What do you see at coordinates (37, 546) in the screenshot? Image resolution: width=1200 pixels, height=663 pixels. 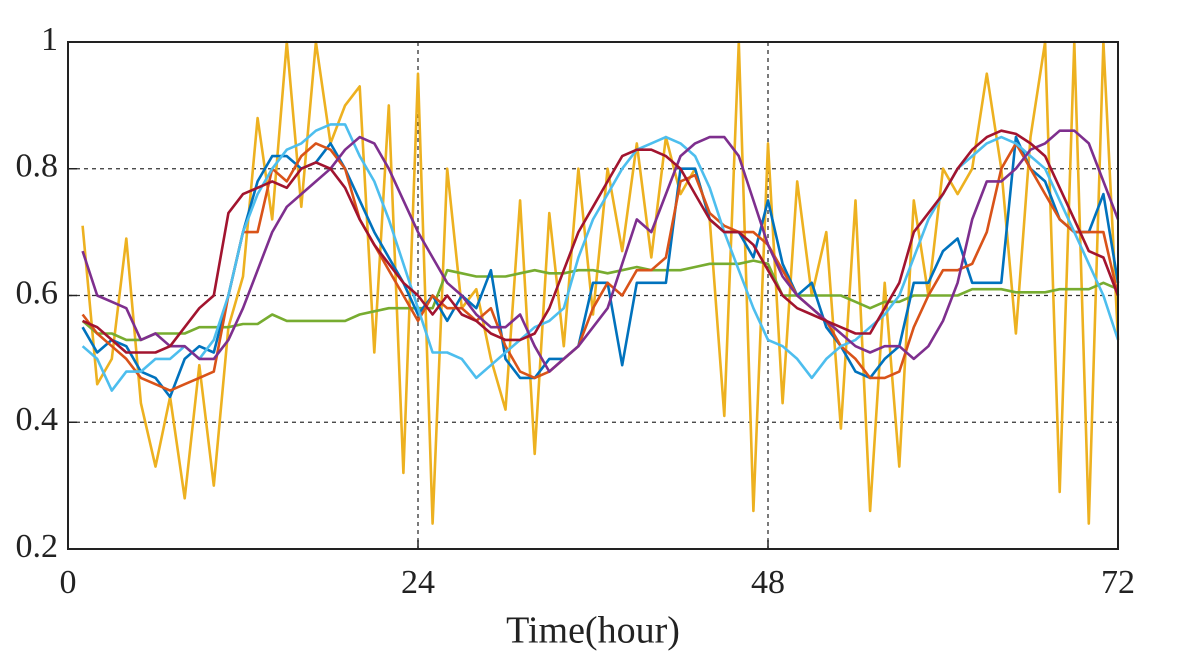 I see `y-tick-label: 0.2` at bounding box center [37, 546].